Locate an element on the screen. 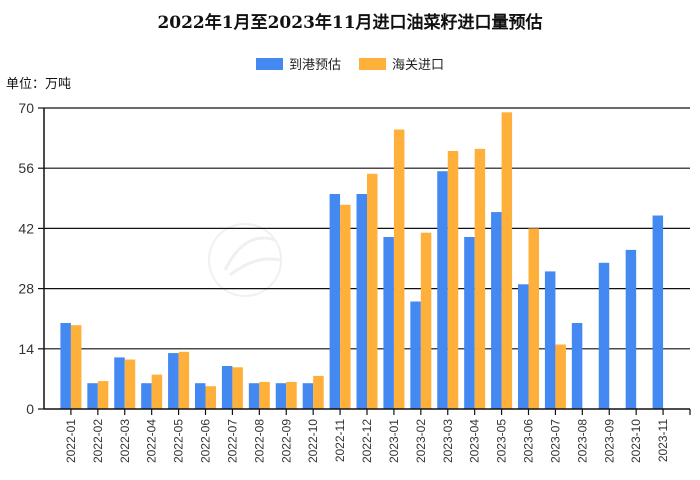  y-tick-label: 28 is located at coordinates (26, 289).